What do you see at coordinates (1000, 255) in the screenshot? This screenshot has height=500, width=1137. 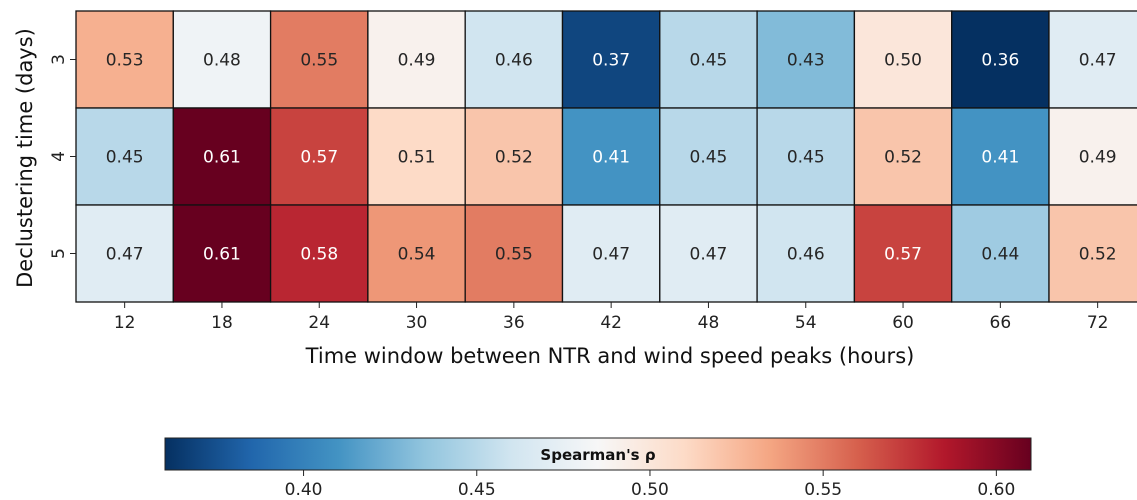 I see `cell-value-label: 0.44` at bounding box center [1000, 255].